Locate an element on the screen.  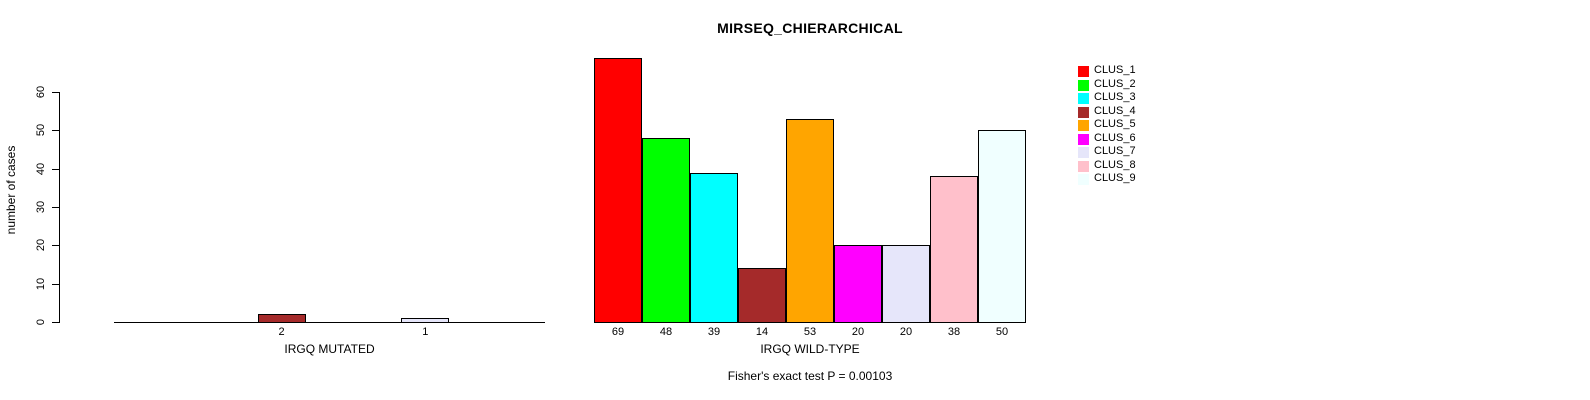
legend-label-clus-6: CLUS_6 is located at coordinates (1115, 137).